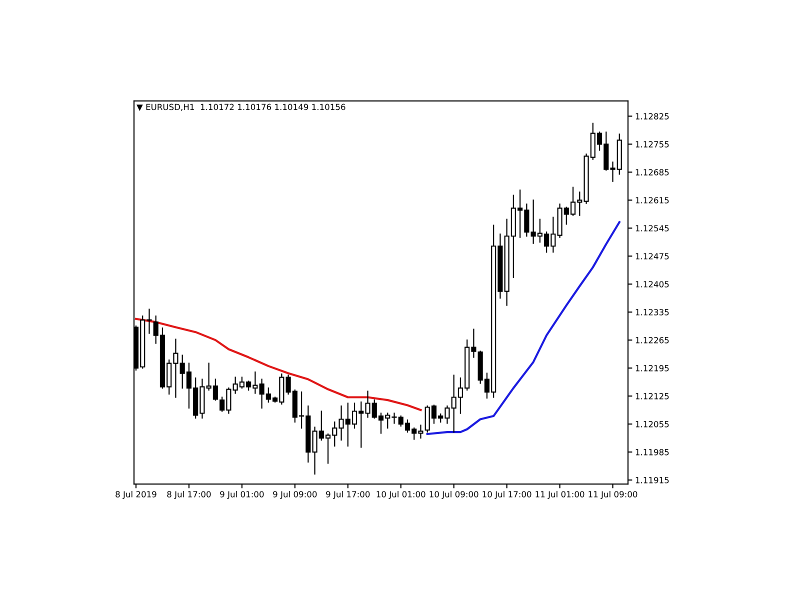 The image size is (800, 600). I want to click on y-tick-label: 1.11915, so click(652, 480).